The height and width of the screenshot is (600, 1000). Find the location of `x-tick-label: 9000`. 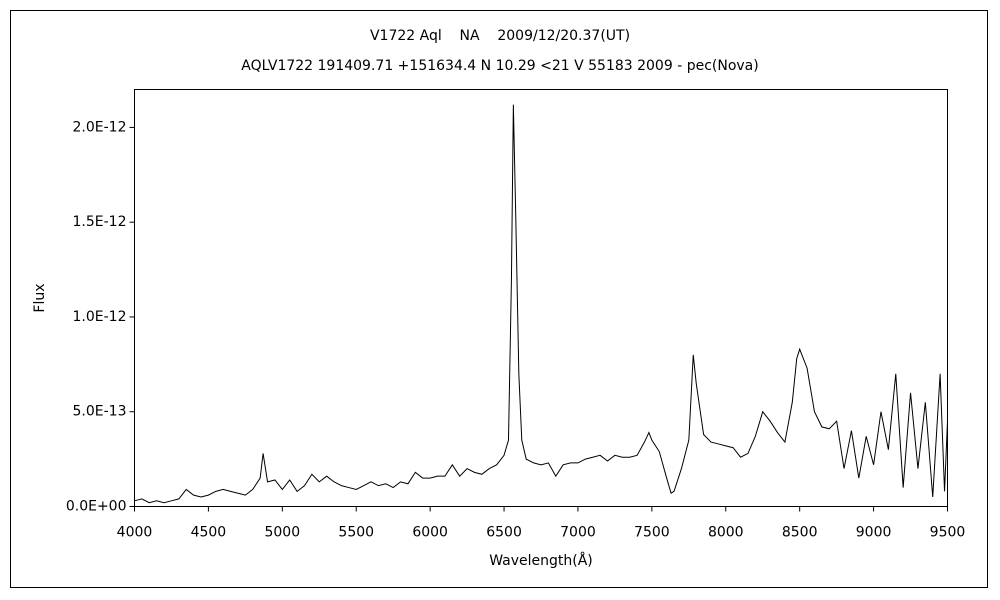

x-tick-label: 9000 is located at coordinates (874, 533).